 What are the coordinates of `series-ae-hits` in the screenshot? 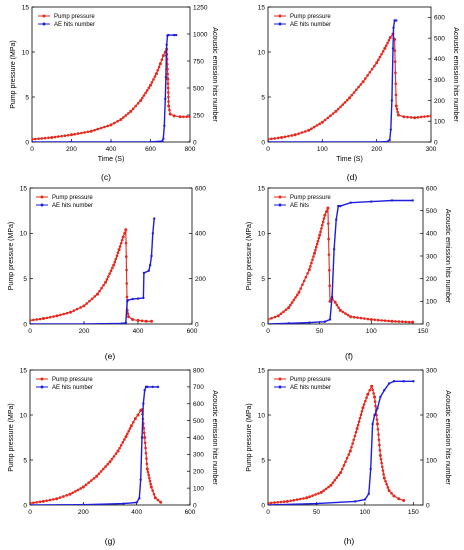 It's located at (92, 271).